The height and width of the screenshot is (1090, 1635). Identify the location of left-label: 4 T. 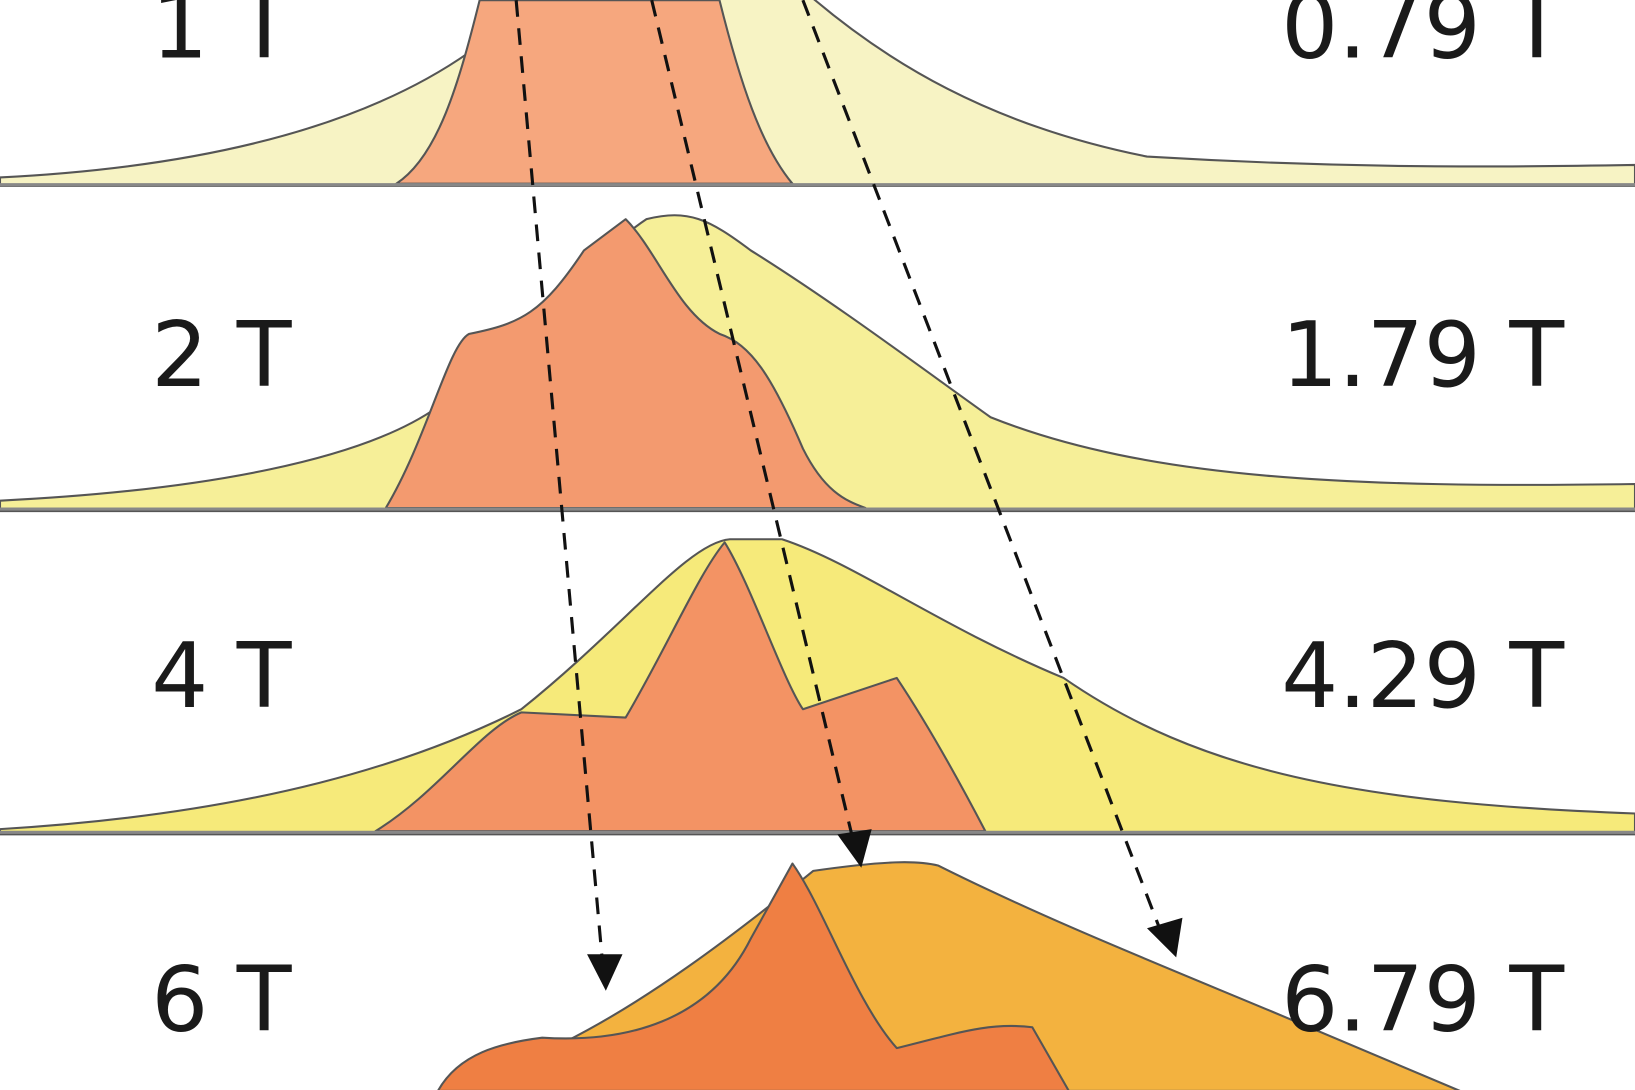
(222, 677).